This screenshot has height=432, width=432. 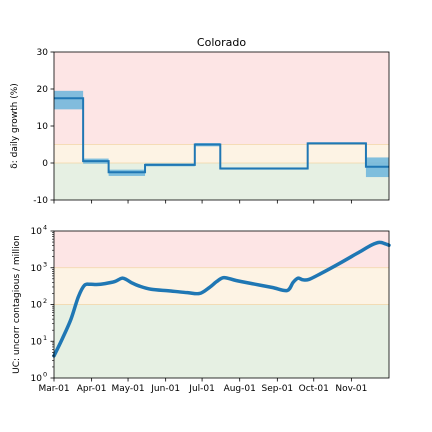 I want to click on y-tick-exponent: 3, so click(x=45, y=264).